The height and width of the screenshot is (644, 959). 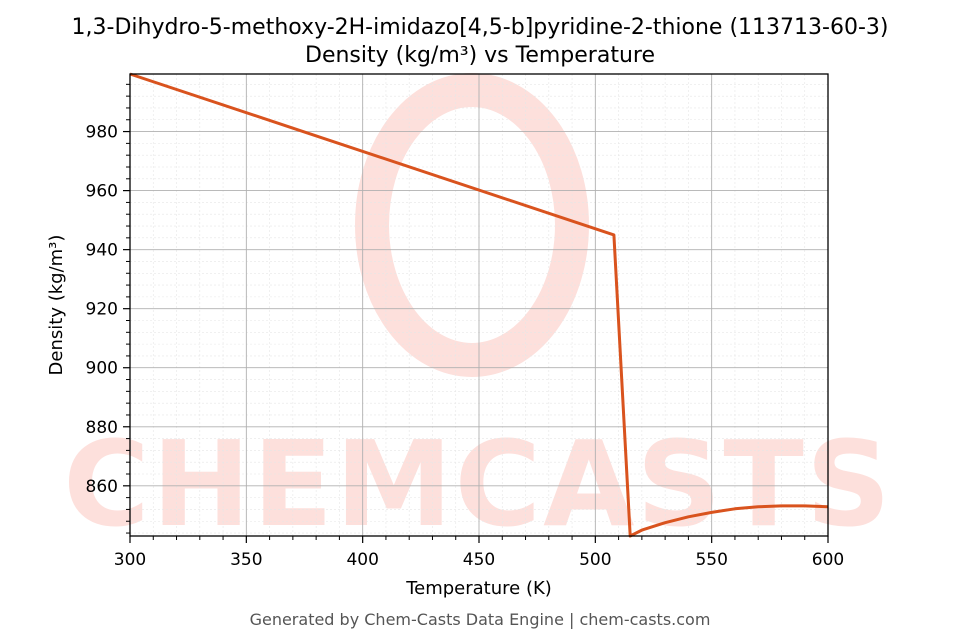 What do you see at coordinates (711, 560) in the screenshot?
I see `x-tick-label: 550` at bounding box center [711, 560].